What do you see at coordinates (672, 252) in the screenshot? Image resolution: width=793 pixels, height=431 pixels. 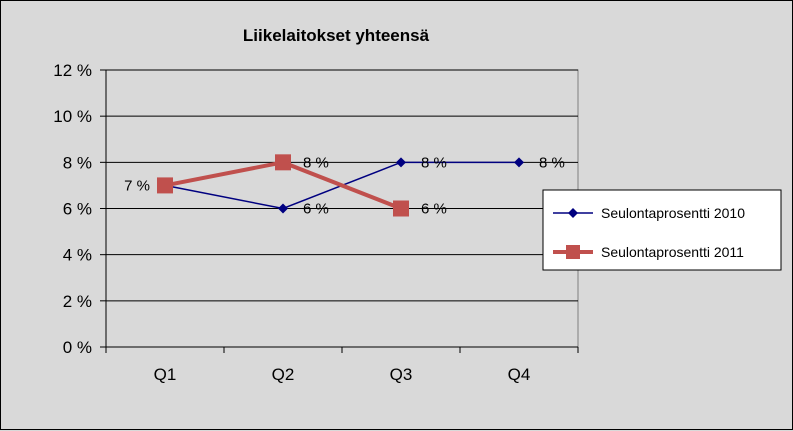 I see `legend-label: Seulontaprosentti 2011` at bounding box center [672, 252].